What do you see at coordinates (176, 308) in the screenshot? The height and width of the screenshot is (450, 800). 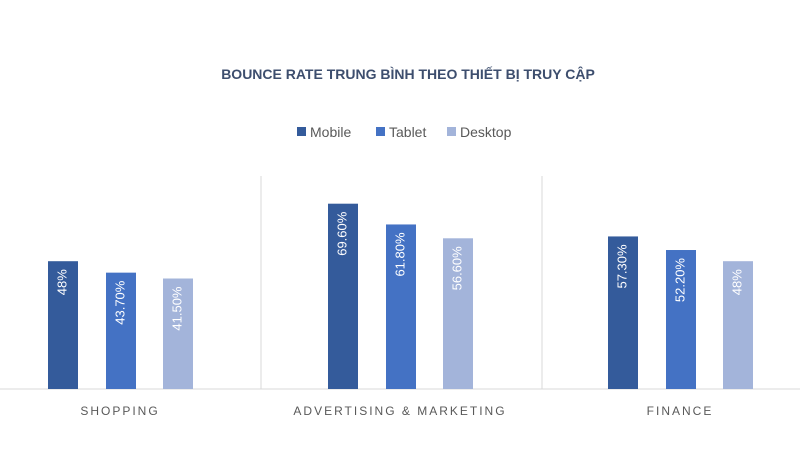 I see `data-label: 41.50%` at bounding box center [176, 308].